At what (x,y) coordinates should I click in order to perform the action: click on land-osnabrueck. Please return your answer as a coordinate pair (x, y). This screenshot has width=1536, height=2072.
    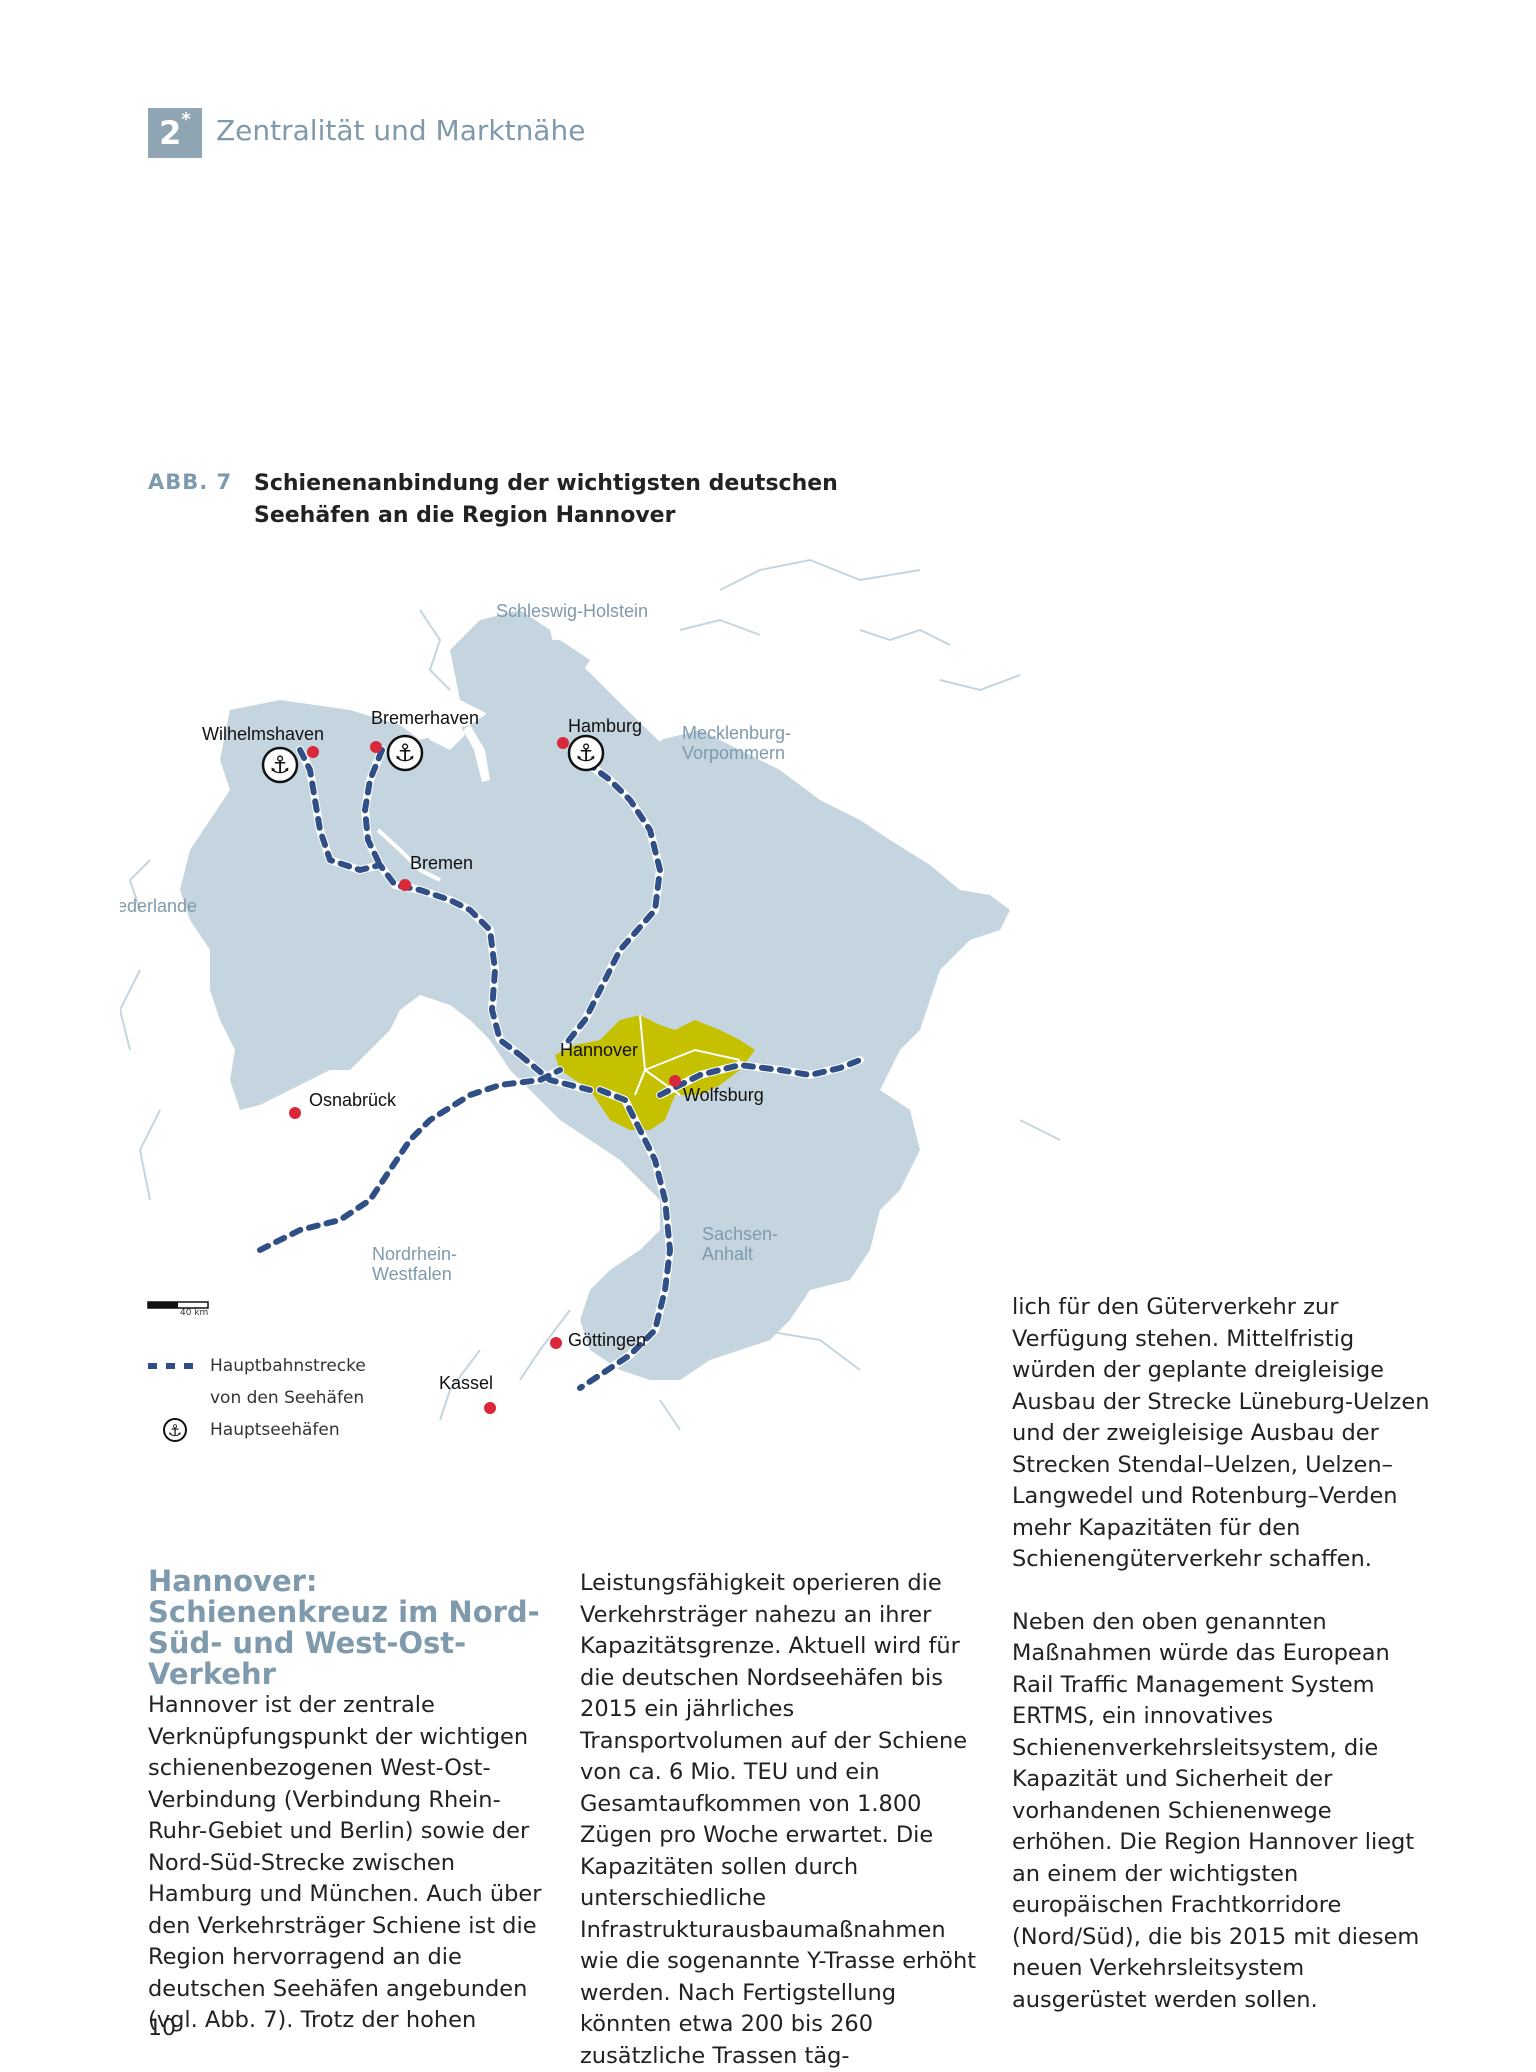
    Looking at the image, I should click on (340, 1025).